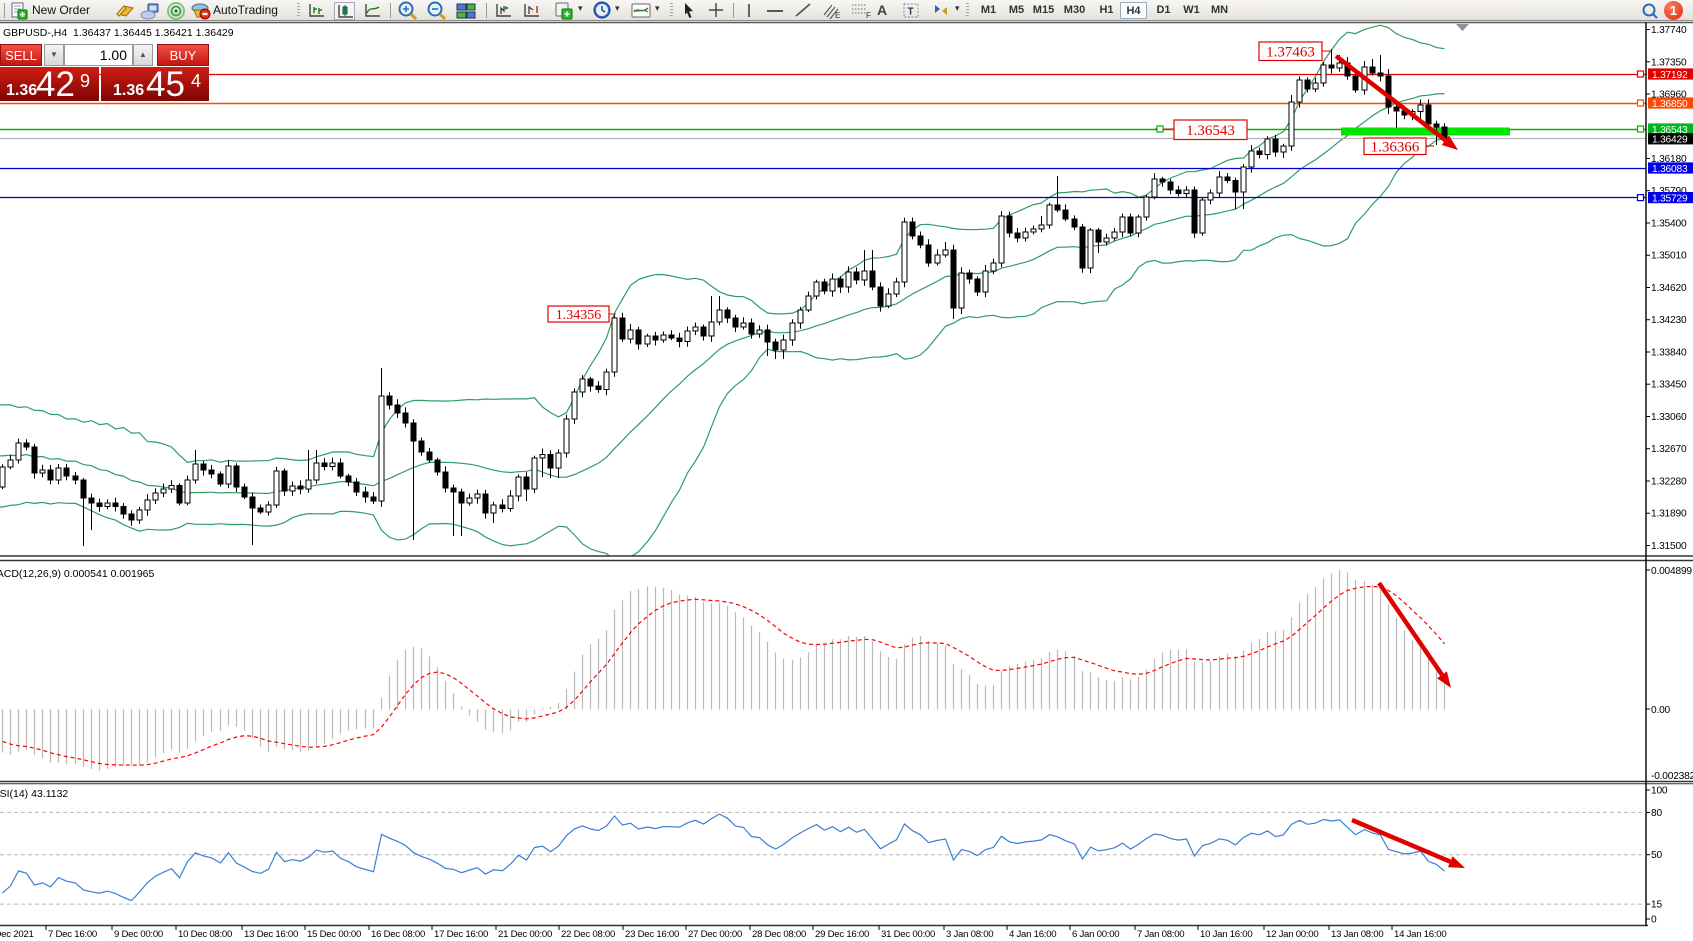  Describe the element at coordinates (969, 934) in the screenshot. I see `svg-text: 3 Jan 08:00` at that location.